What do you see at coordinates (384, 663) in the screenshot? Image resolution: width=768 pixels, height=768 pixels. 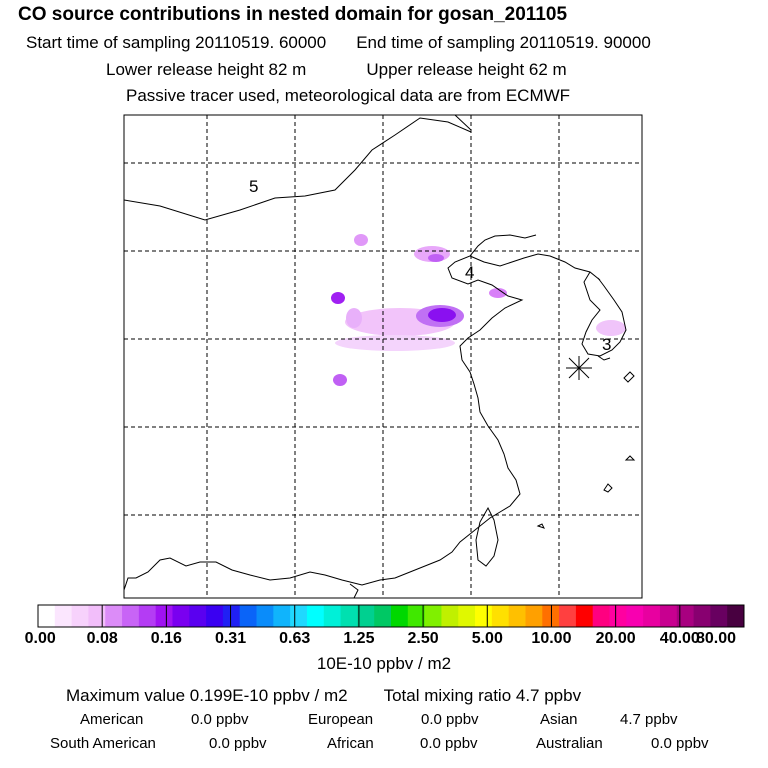 I see `colorbar-units: 10E-10 ppbv / m2` at bounding box center [384, 663].